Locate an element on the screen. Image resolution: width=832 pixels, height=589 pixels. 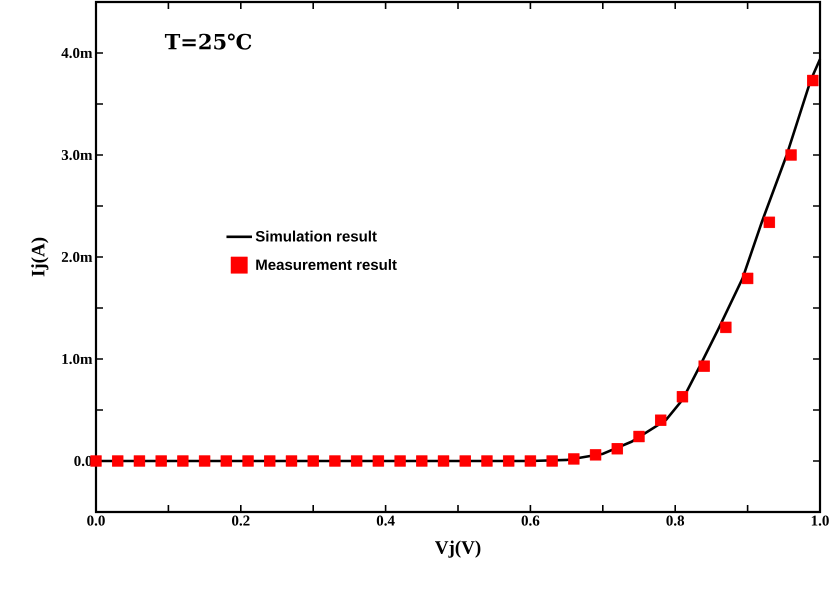
x-tick-label: 1.0 is located at coordinates (820, 521).